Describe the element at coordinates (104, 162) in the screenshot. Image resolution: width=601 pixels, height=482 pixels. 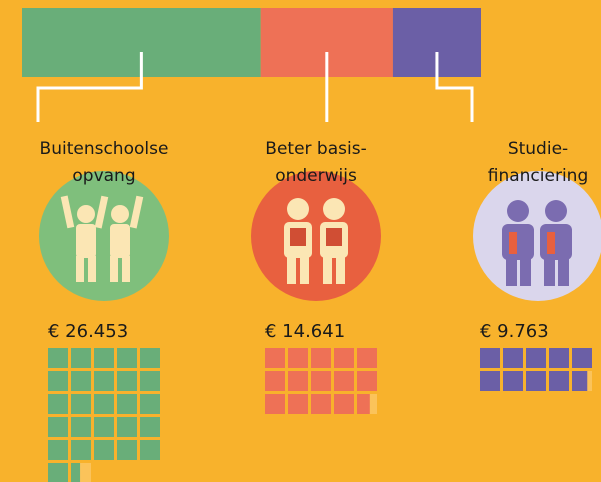
I see `category-label: Buitenschoolse opvang` at that location.